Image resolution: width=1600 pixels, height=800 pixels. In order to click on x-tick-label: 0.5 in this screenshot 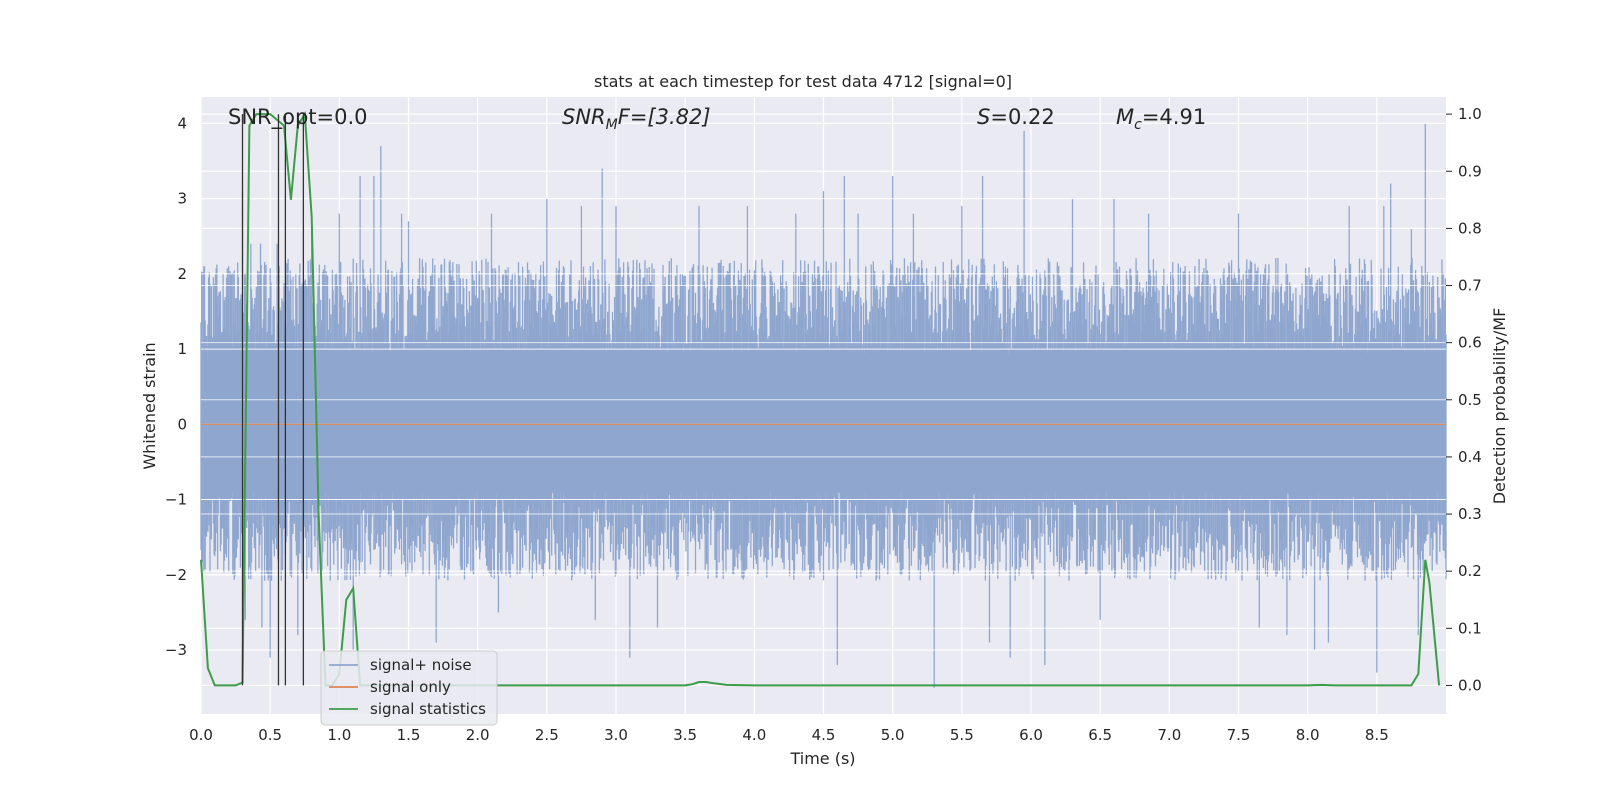, I will do `click(270, 735)`.